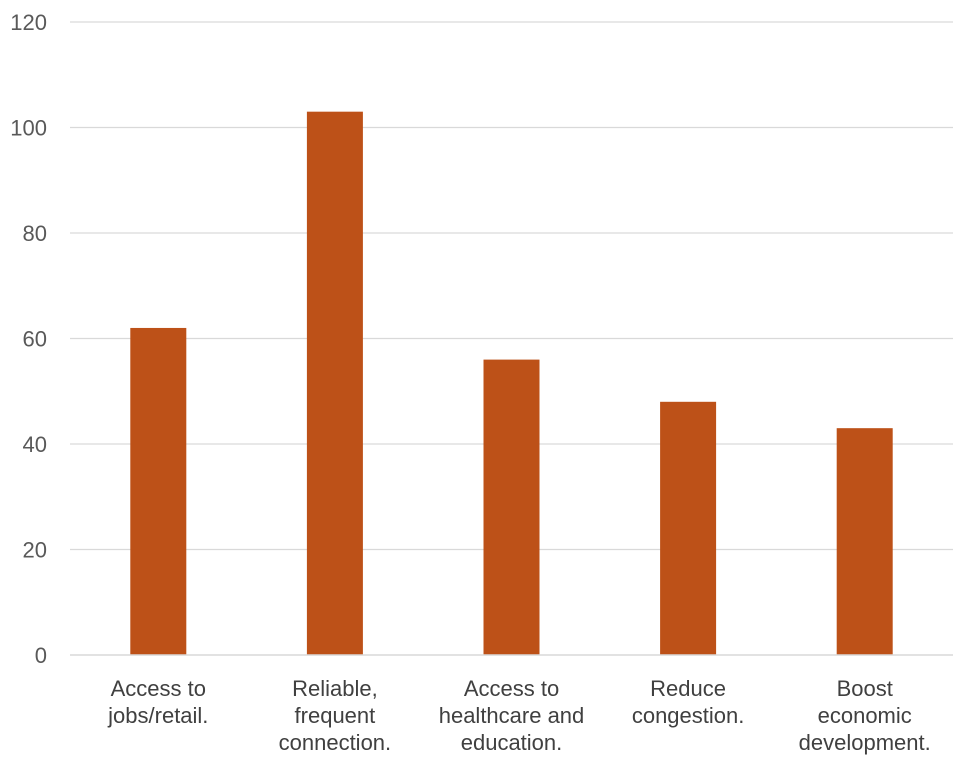  I want to click on x-tick-label: Reliable, frequent connection., so click(335, 715).